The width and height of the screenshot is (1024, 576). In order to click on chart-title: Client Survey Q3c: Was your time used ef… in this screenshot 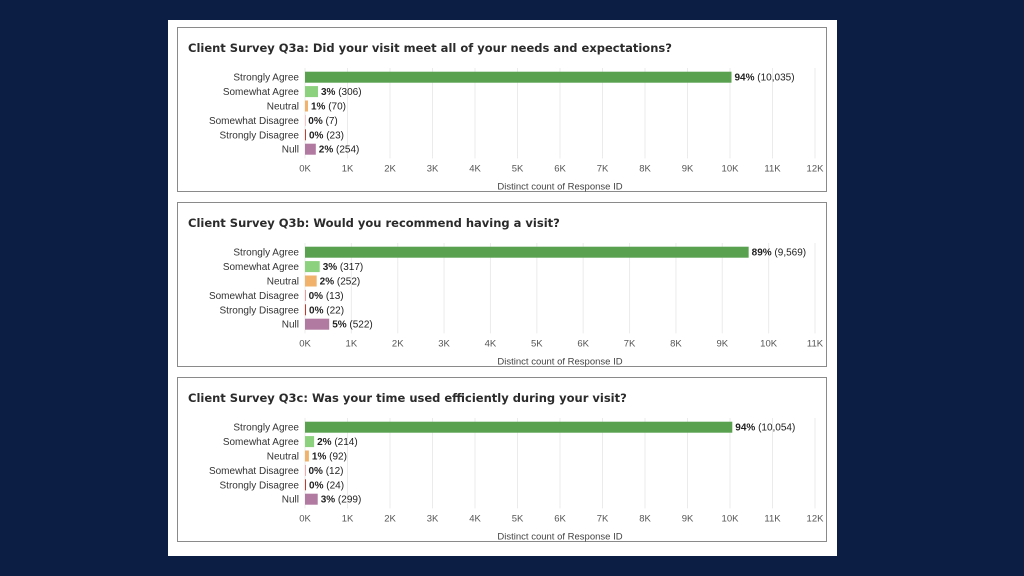, I will do `click(407, 398)`.